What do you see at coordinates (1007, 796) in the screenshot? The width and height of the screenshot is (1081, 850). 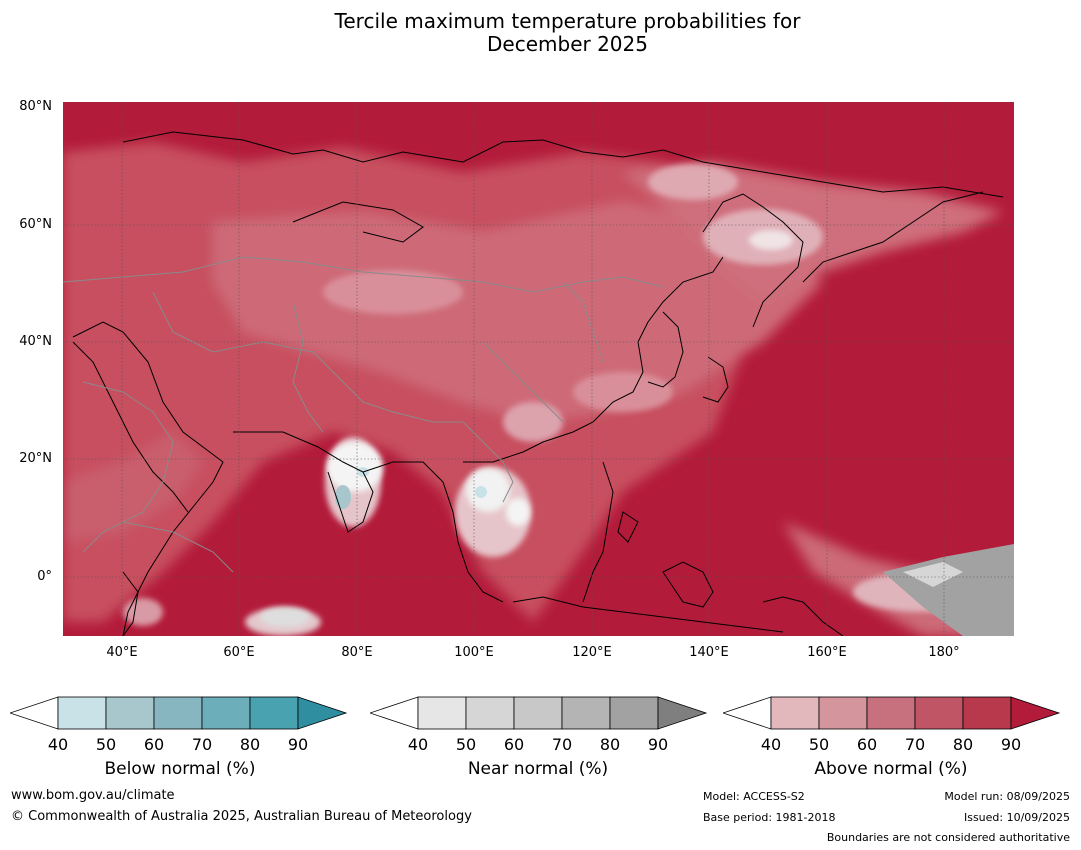 I see `model-run-text: Model run: 08/09/2025` at bounding box center [1007, 796].